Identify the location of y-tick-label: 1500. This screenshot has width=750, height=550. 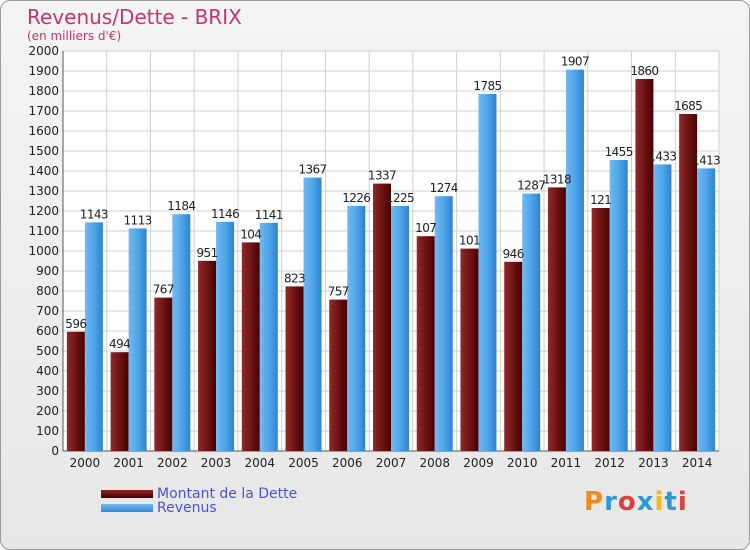
(43, 151).